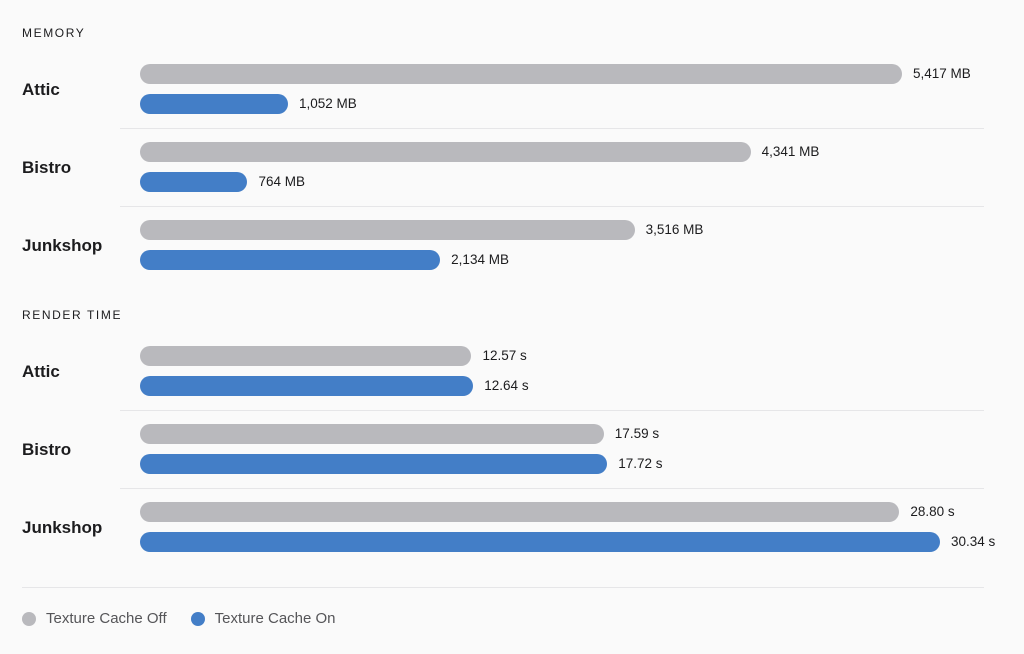  Describe the element at coordinates (197, 618) in the screenshot. I see `legend-swatch-cache-on` at that location.